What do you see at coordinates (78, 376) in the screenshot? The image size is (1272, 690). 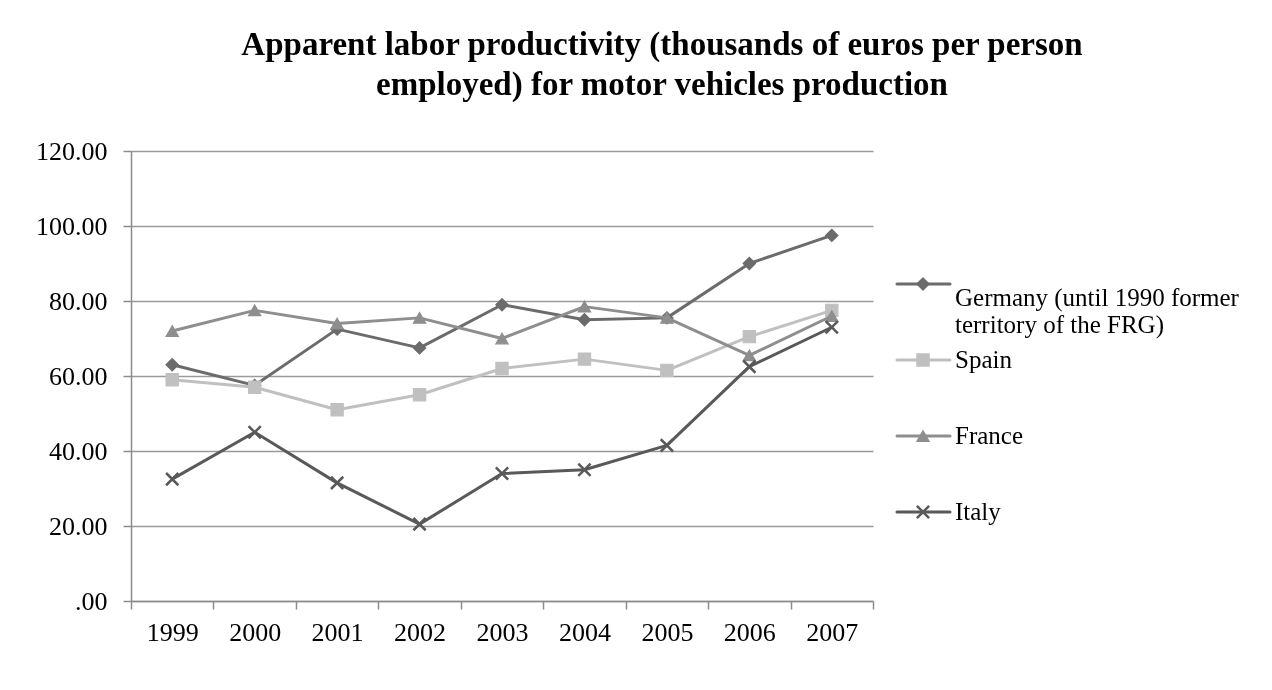 I see `y-tick-label: 60.00` at bounding box center [78, 376].